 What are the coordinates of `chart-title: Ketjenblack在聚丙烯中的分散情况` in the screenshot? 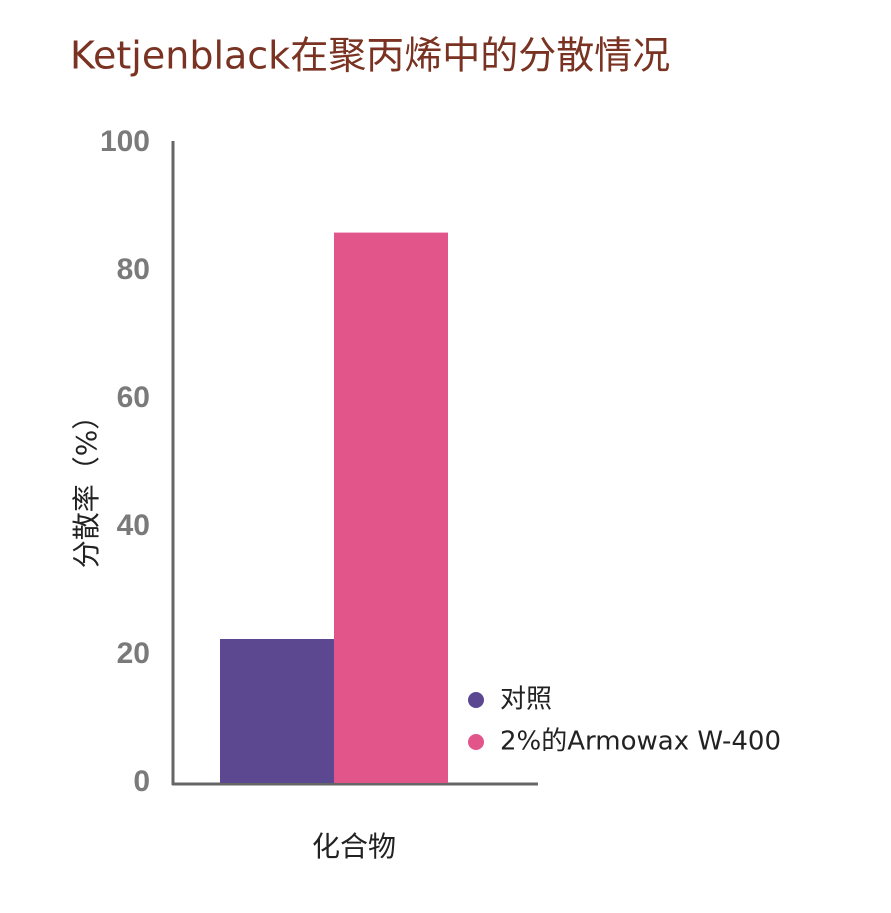 It's located at (370, 56).